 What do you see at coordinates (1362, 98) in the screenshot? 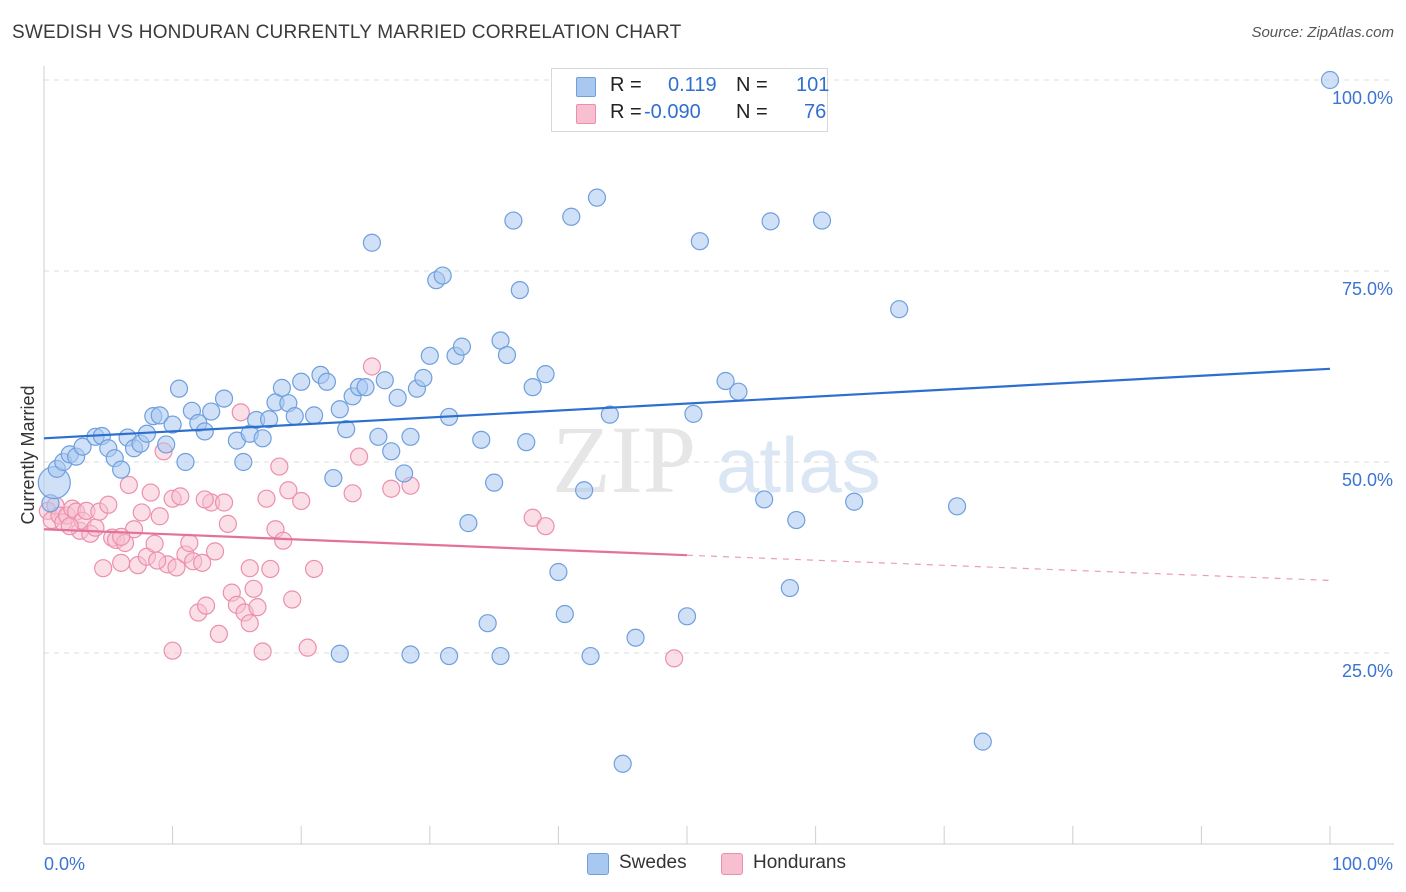
I see `y-tick-label: 100.0%` at bounding box center [1362, 98].